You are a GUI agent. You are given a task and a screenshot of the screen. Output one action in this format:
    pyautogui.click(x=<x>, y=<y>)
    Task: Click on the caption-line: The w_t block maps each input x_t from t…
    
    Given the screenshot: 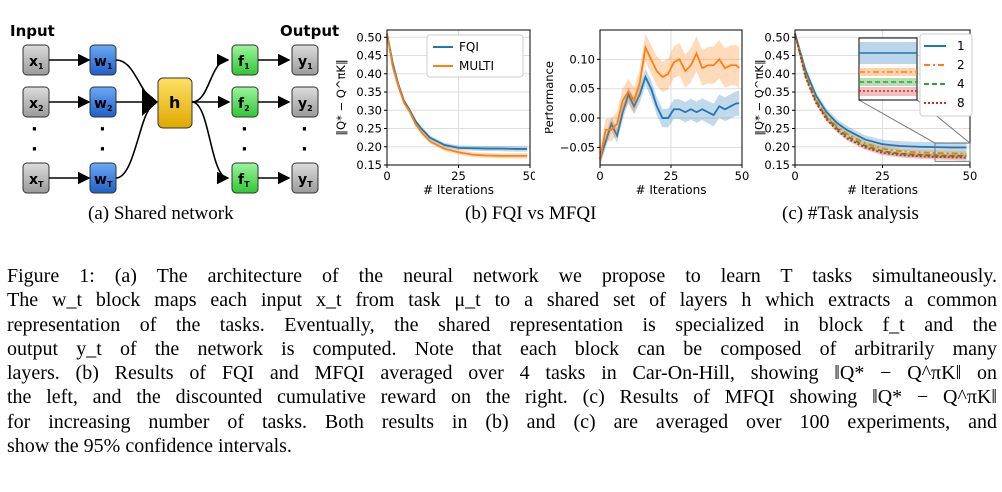 What is the action you would take?
    pyautogui.click(x=502, y=300)
    